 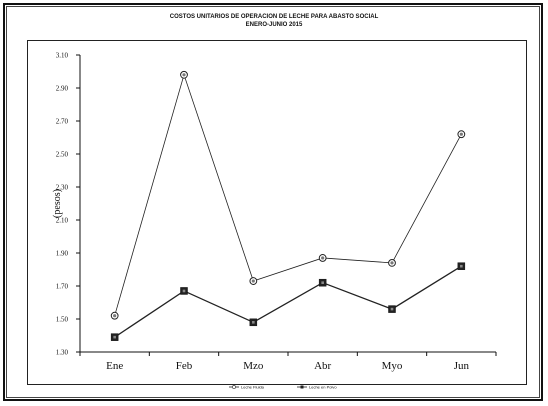 I want to click on chart-subtitle: ENERO-JUNIO 2015, so click(x=274, y=25).